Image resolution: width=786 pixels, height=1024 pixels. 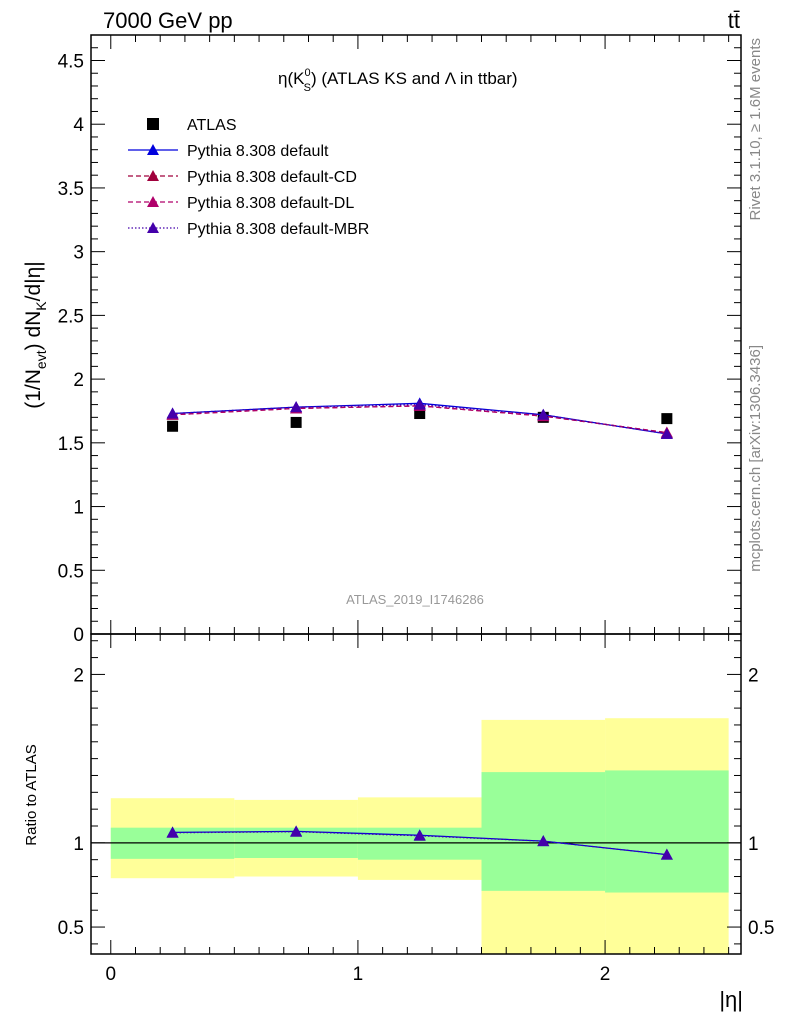 What do you see at coordinates (358, 974) in the screenshot?
I see `x-tick-label: 1` at bounding box center [358, 974].